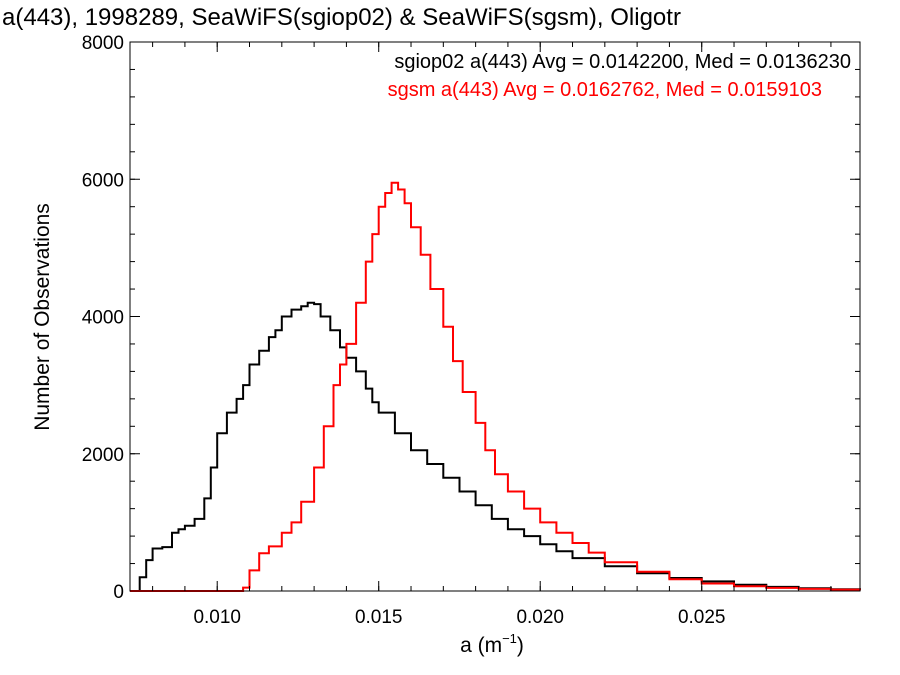  Describe the element at coordinates (702, 617) in the screenshot. I see `x-tick-label: 0.025` at that location.